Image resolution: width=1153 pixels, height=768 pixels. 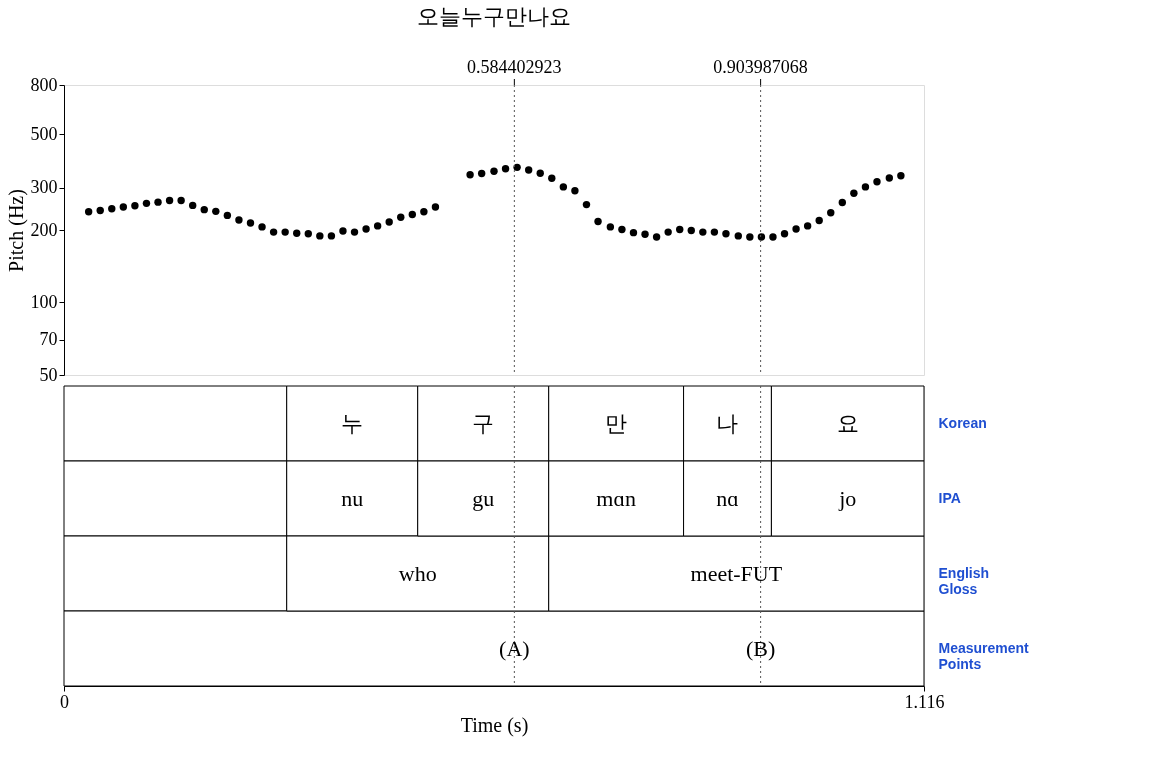 What do you see at coordinates (16, 230) in the screenshot?
I see `y-axis-title: Pitch (Hz)` at bounding box center [16, 230].